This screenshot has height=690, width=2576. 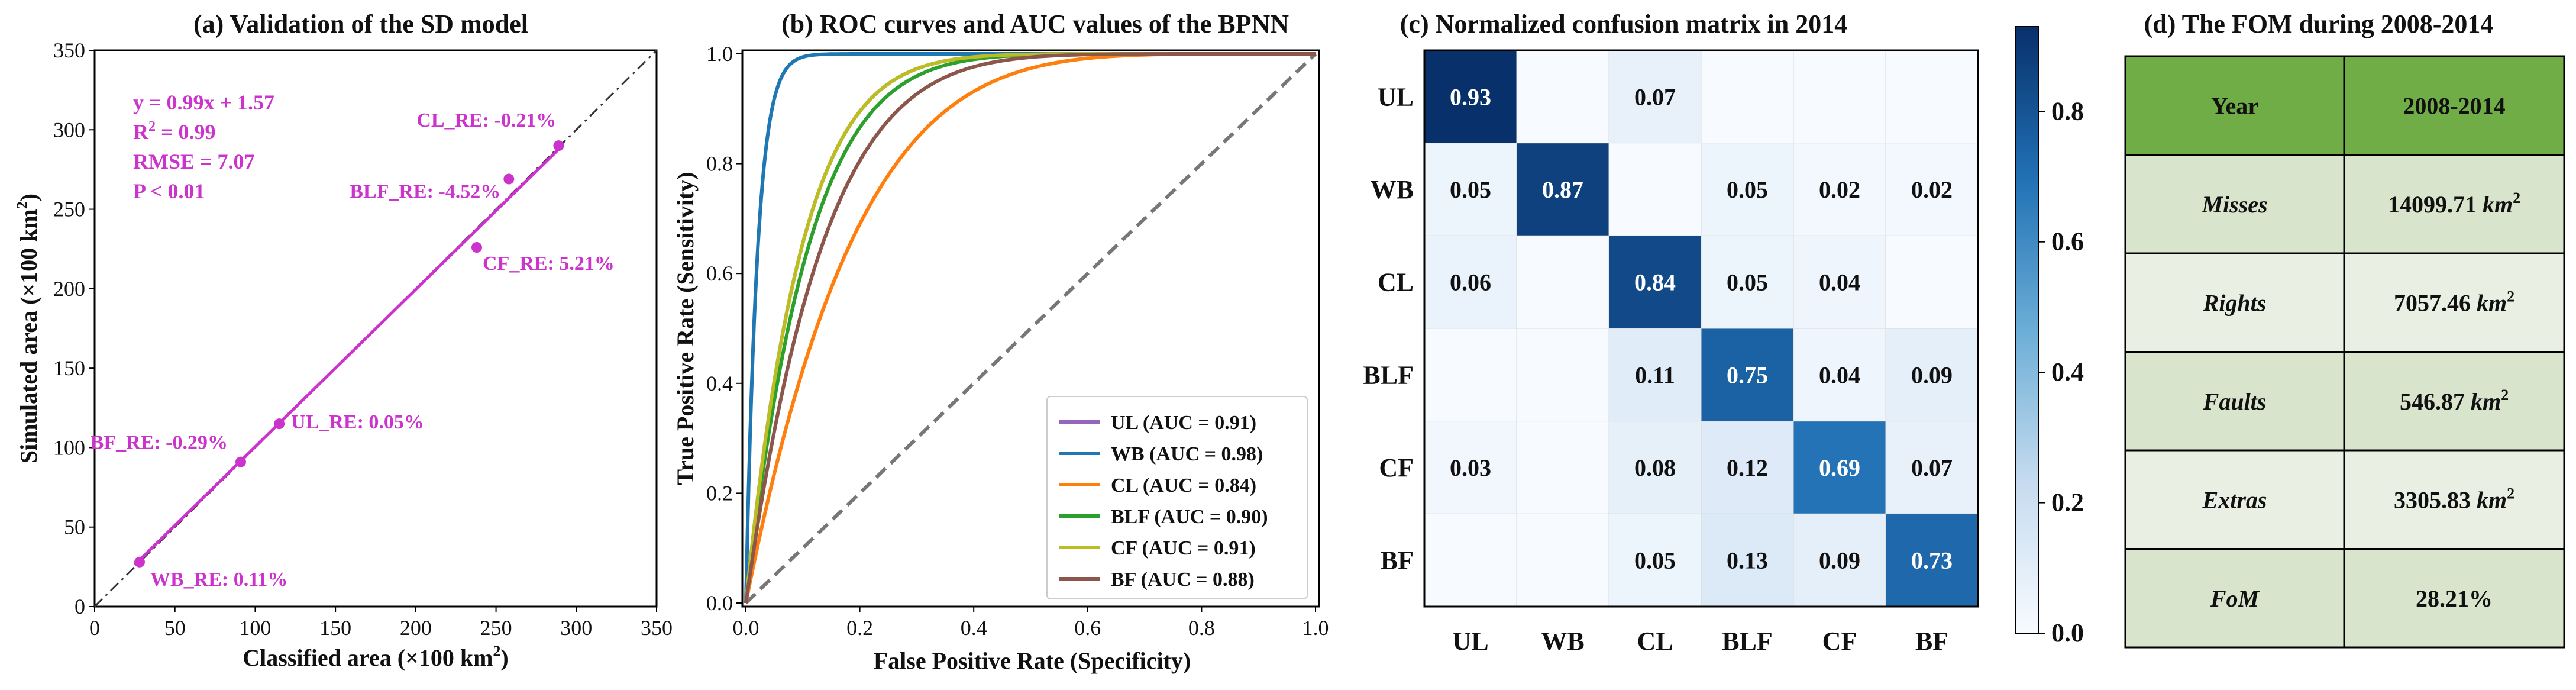 What do you see at coordinates (2234, 499) in the screenshot?
I see `table-row-label: Extras` at bounding box center [2234, 499].